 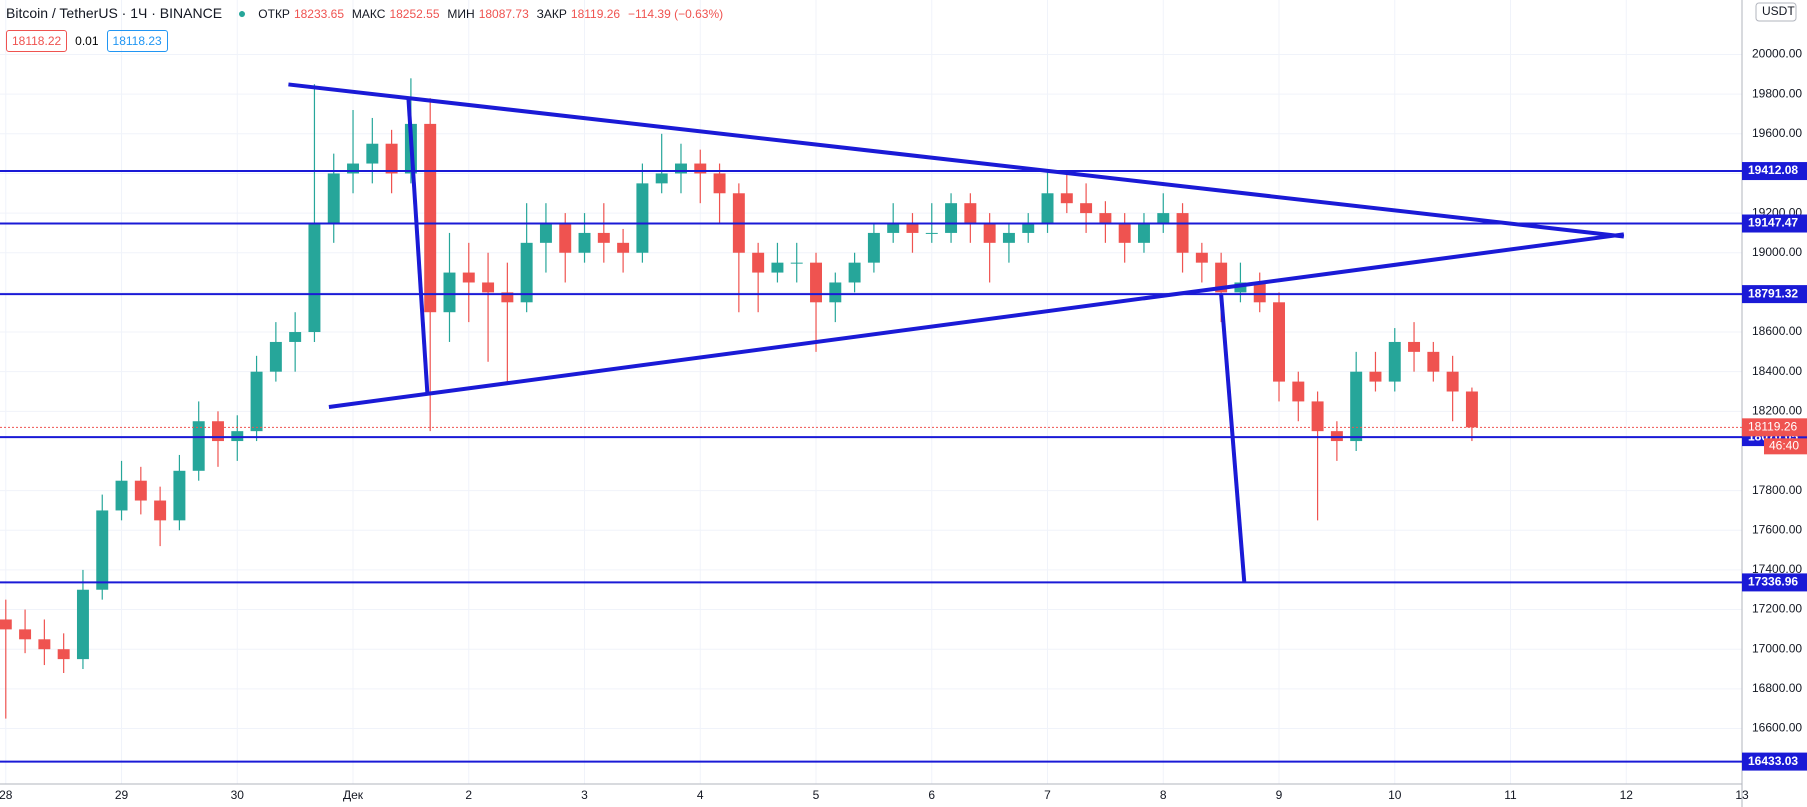 I want to click on symbol: Bitcoin / TetherUS · 1Ч · BINANCE, so click(x=114, y=13).